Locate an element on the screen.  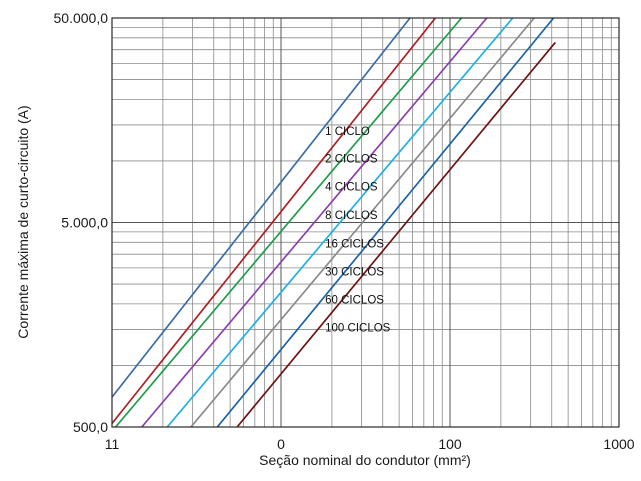
x-tick-label: 11 is located at coordinates (112, 444).